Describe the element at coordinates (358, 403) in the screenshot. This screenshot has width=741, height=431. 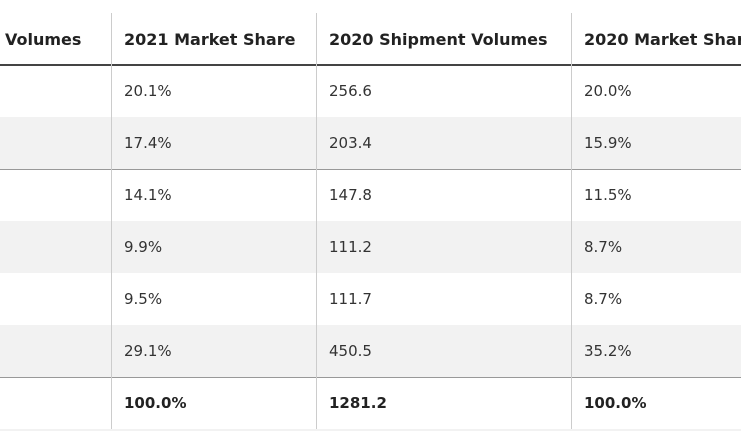
I see `table-cell: 1281.2` at that location.